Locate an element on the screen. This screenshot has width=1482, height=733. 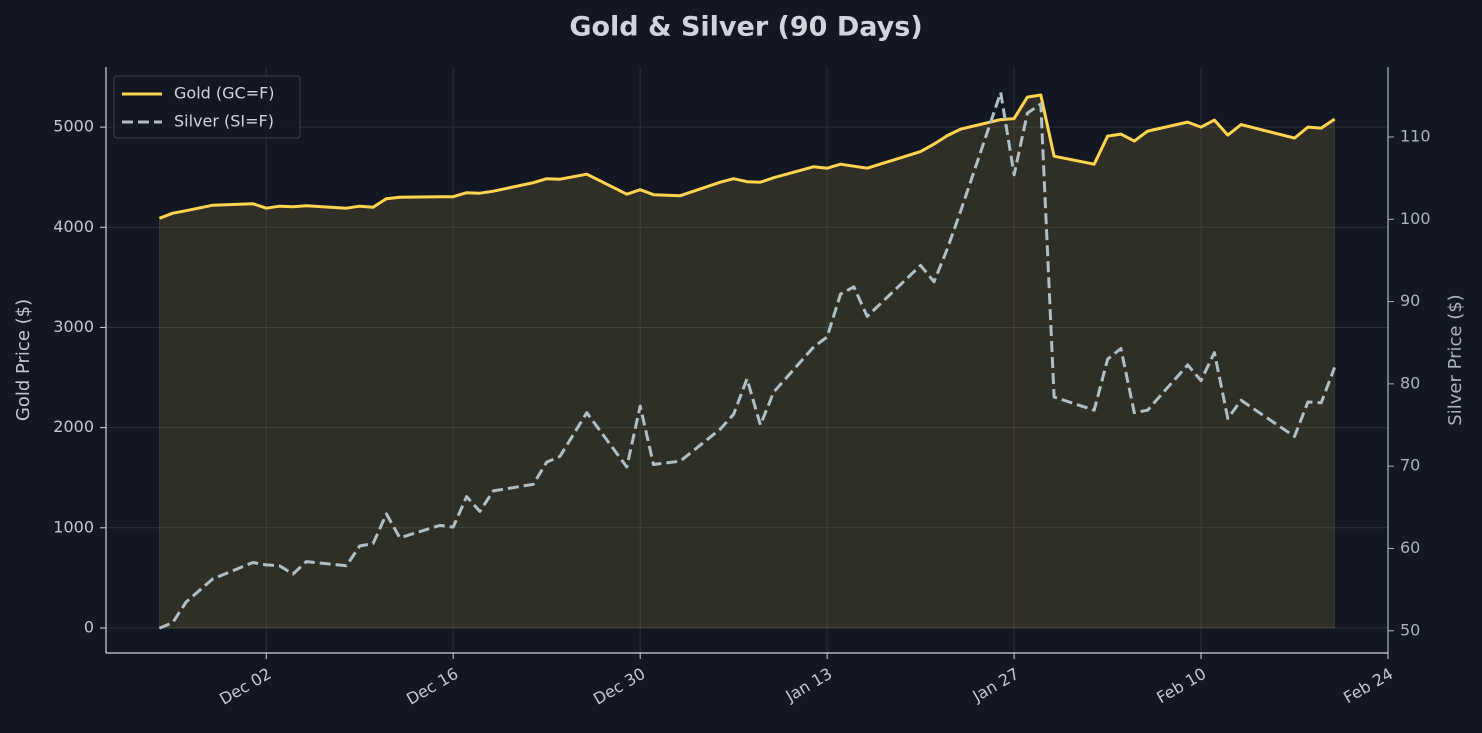
y2-tick-label: 50 is located at coordinates (1410, 629).